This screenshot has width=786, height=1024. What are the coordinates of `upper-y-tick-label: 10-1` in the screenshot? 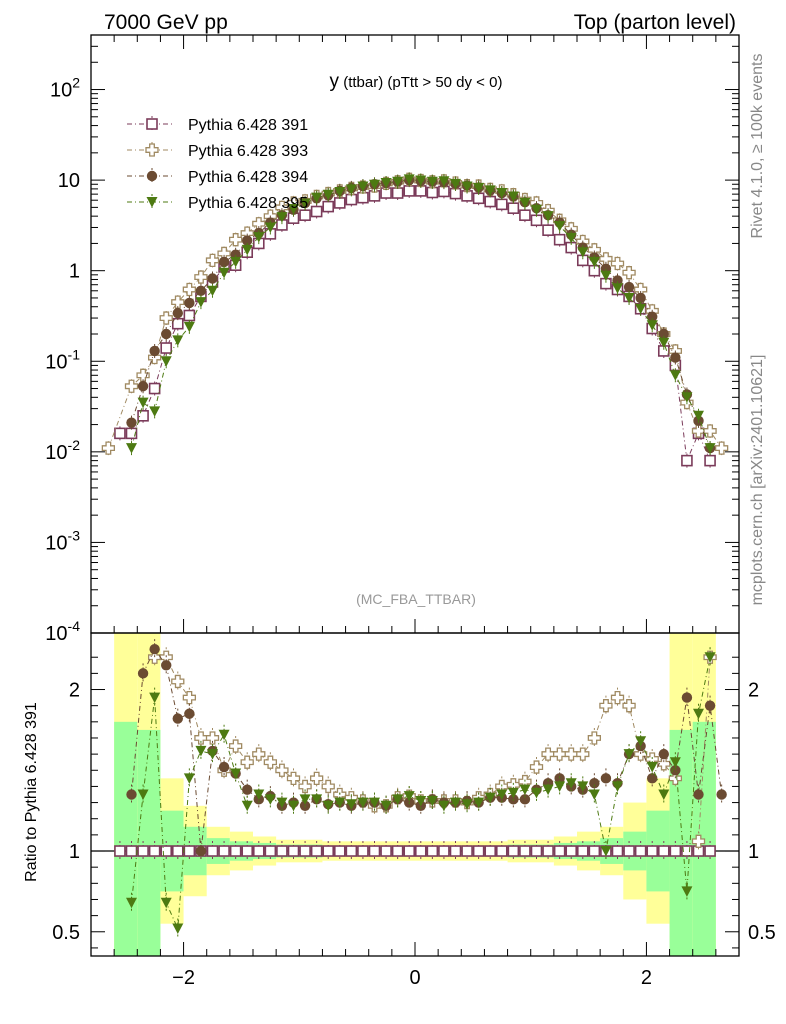 It's located at (62, 359).